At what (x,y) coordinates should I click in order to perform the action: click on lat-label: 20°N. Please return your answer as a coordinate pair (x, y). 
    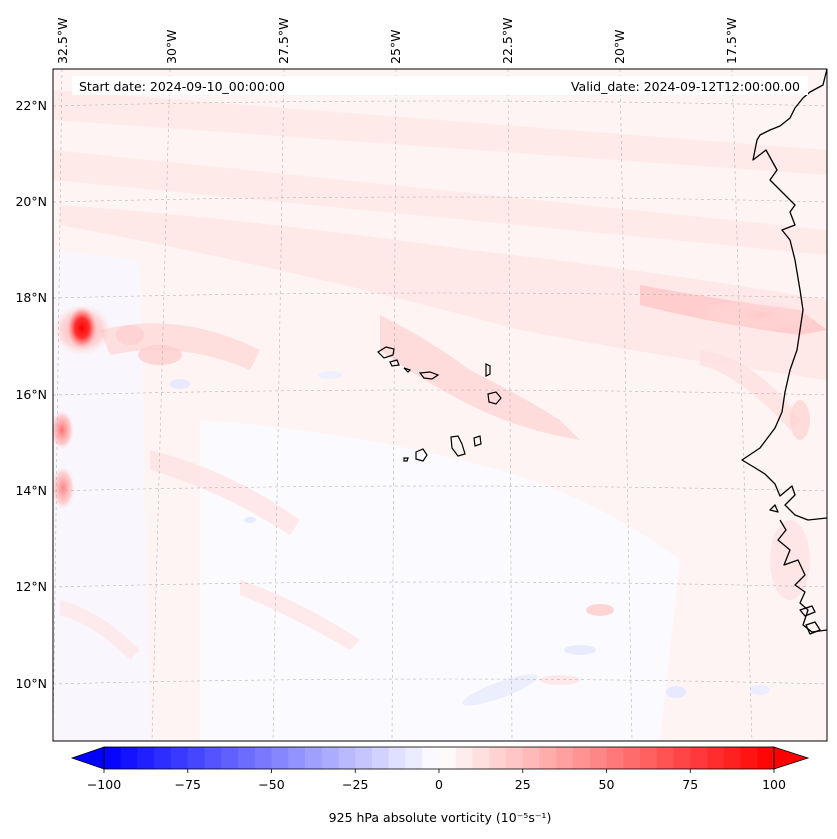
    Looking at the image, I should click on (31, 201).